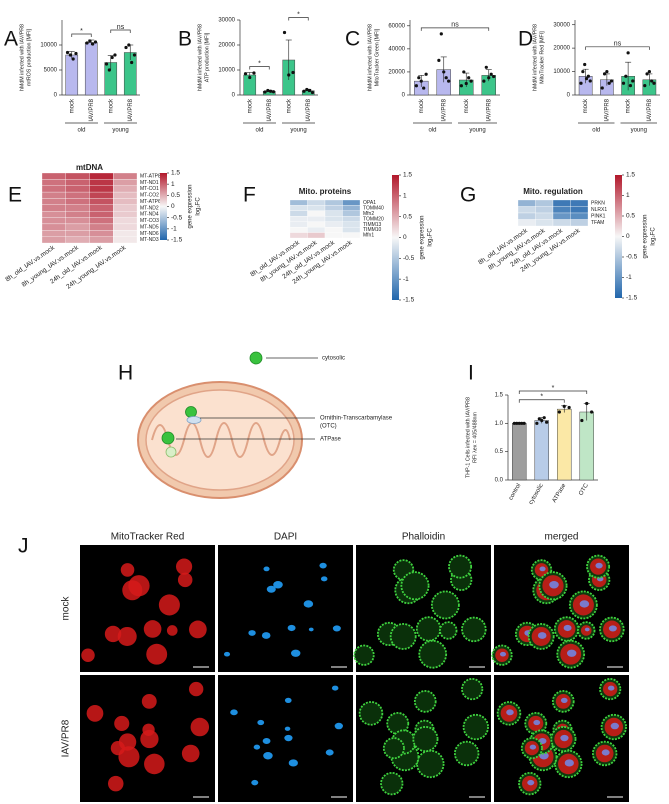 This screenshot has height=804, width=669. I want to click on row-label: MT-ND3, so click(149, 240).